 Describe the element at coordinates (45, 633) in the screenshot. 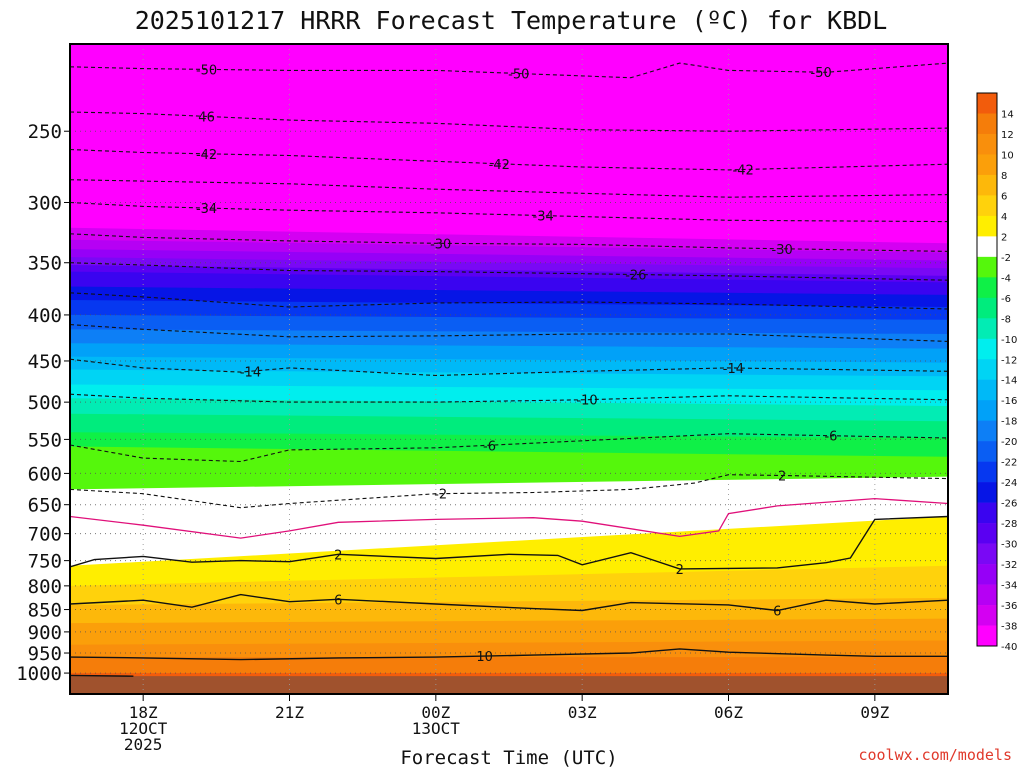

I see `y-tick-label: 900` at that location.